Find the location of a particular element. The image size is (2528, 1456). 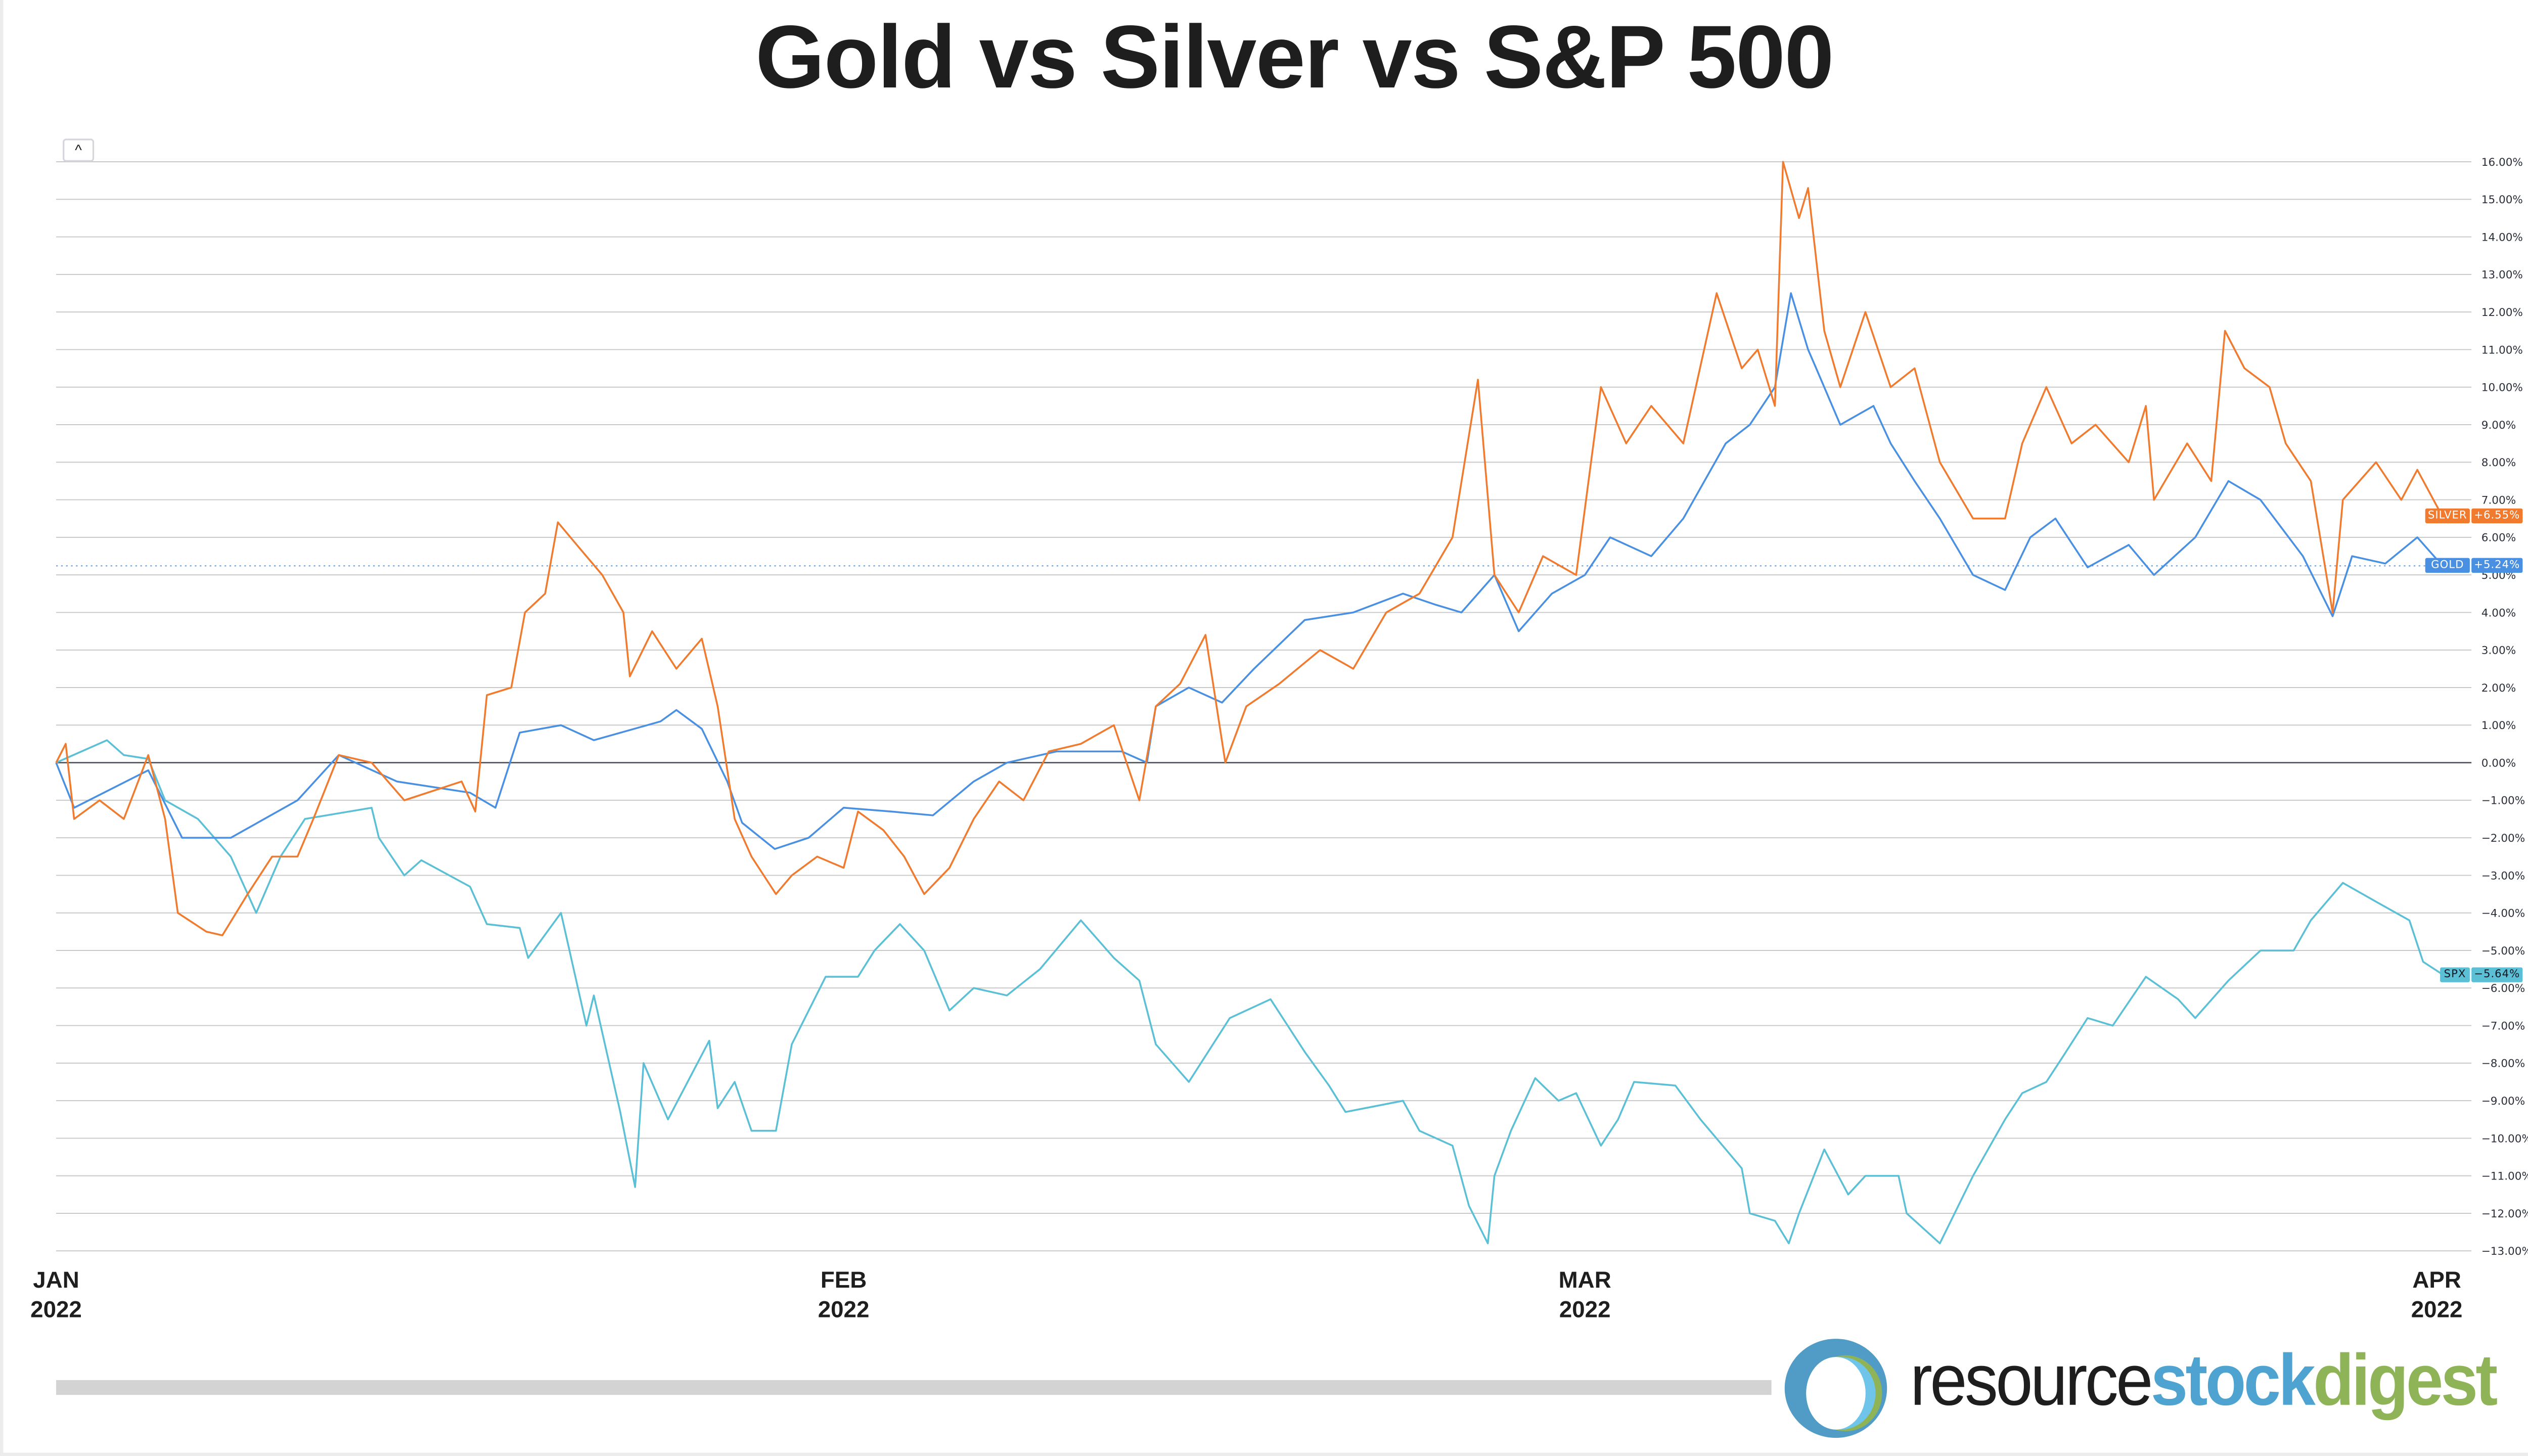

y-tick-label: 0.00% is located at coordinates (2499, 763).